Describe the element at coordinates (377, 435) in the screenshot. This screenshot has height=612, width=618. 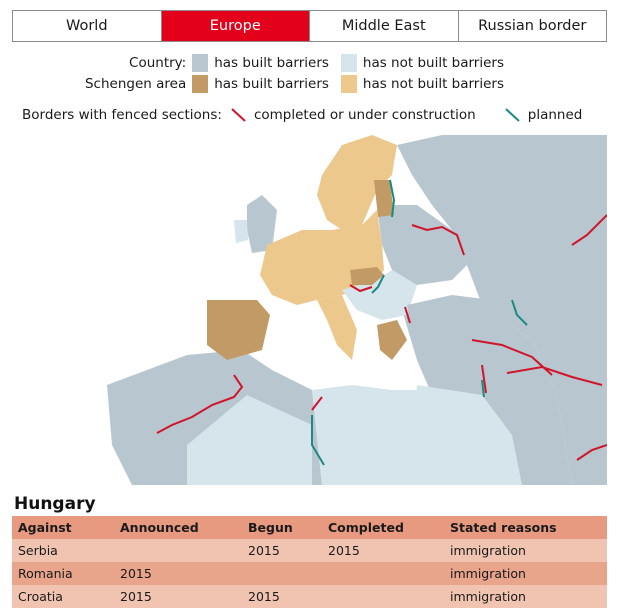
I see `north-africa-east` at that location.